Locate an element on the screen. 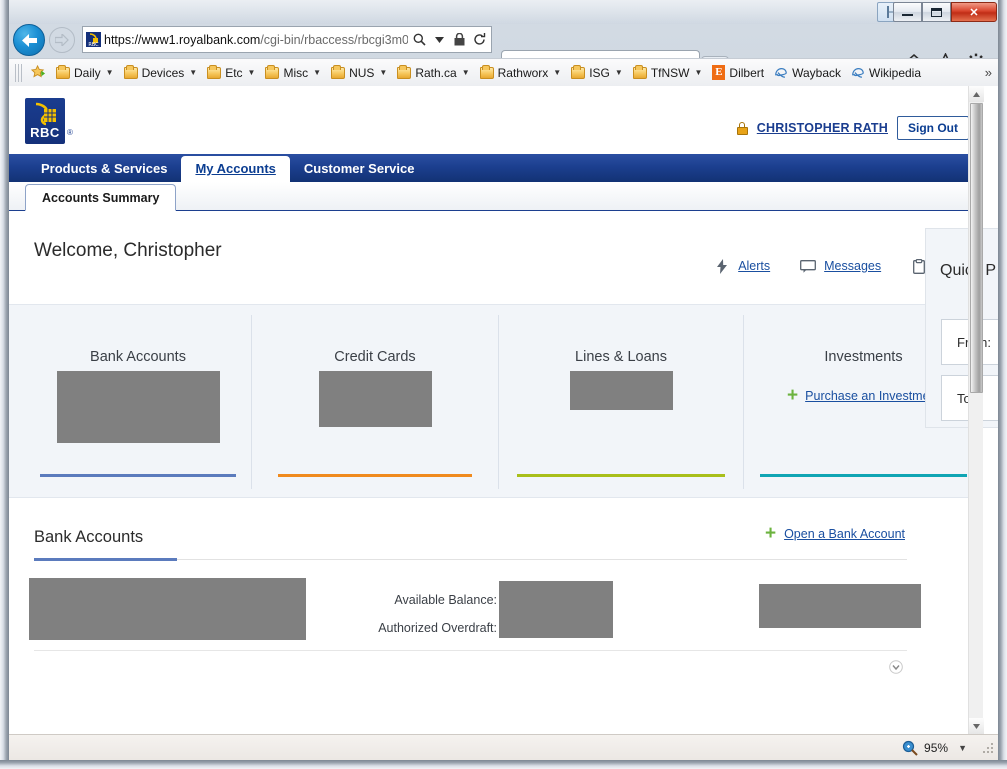  favorite-add-icon-item is located at coordinates (38, 73).